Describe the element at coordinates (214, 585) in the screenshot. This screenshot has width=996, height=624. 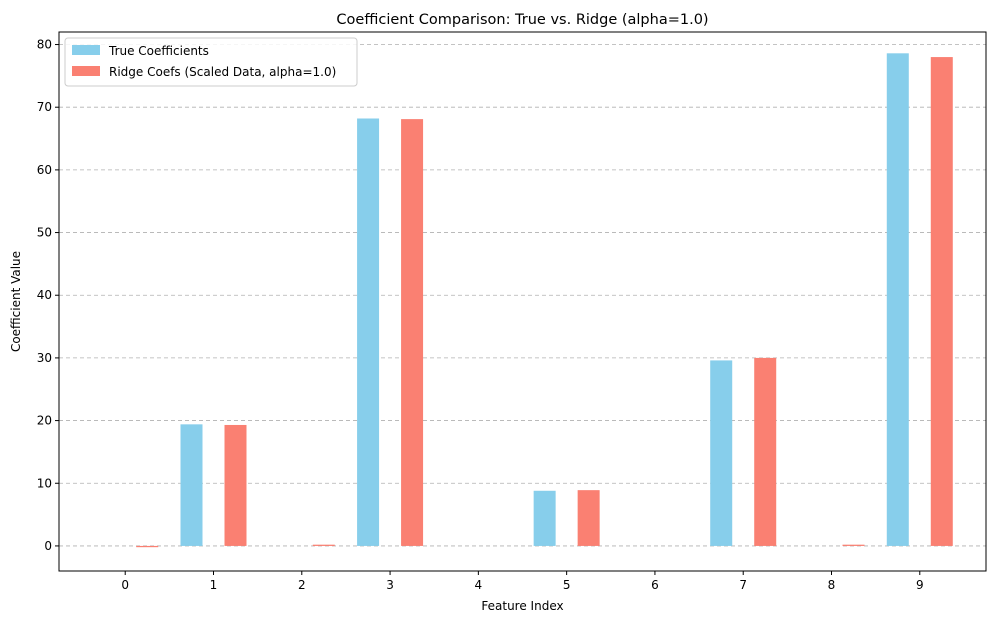
I see `x-tick-label: 1` at that location.